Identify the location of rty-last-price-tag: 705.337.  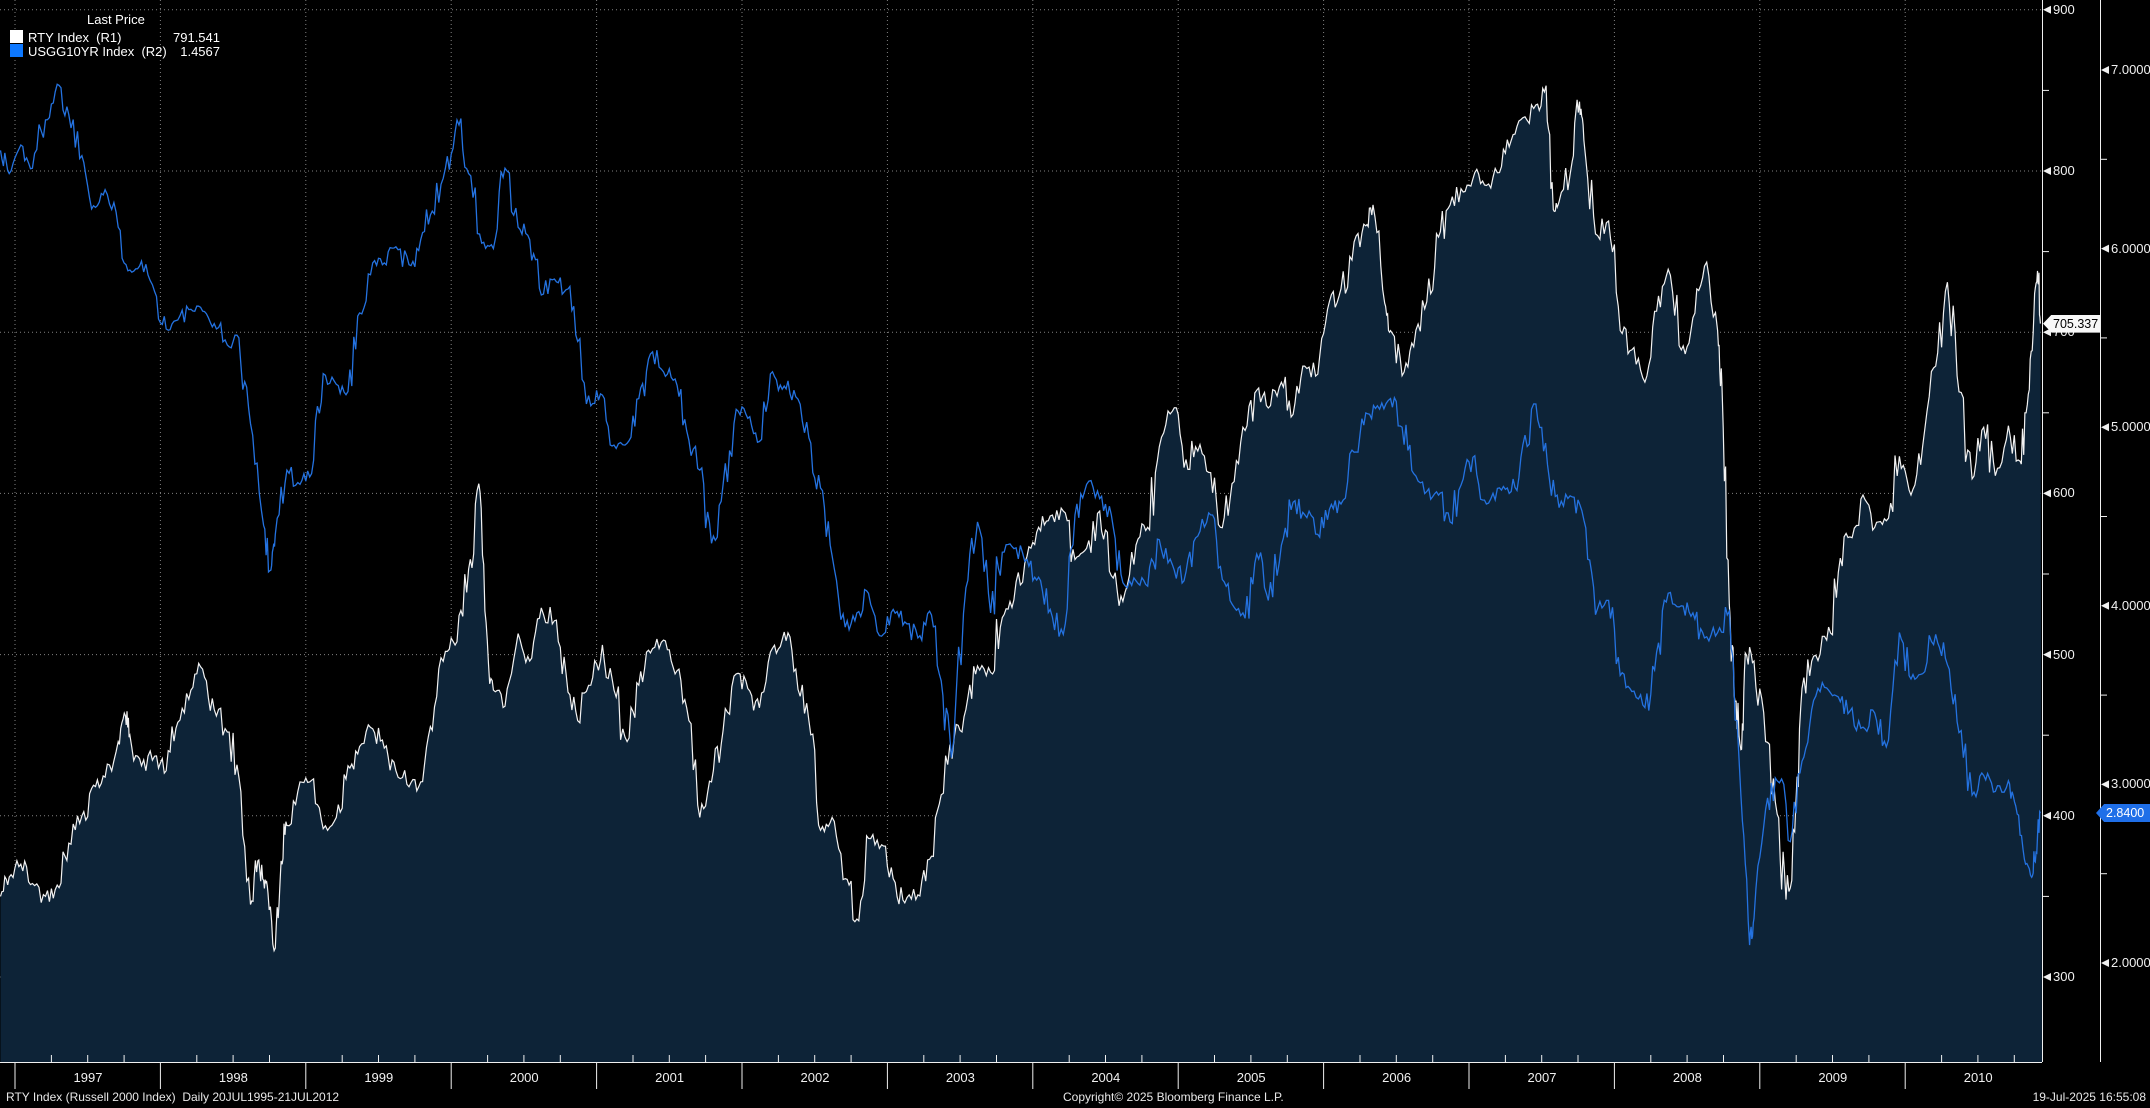
(2071, 323).